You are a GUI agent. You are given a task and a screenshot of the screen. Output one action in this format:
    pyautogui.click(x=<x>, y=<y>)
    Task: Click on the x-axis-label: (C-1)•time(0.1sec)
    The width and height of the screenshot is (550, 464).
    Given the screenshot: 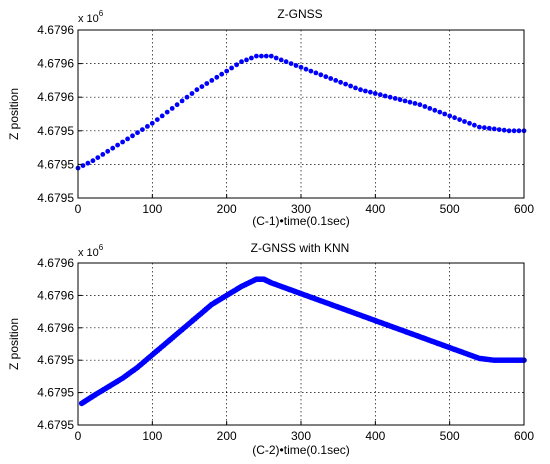 What is the action you would take?
    pyautogui.click(x=301, y=221)
    